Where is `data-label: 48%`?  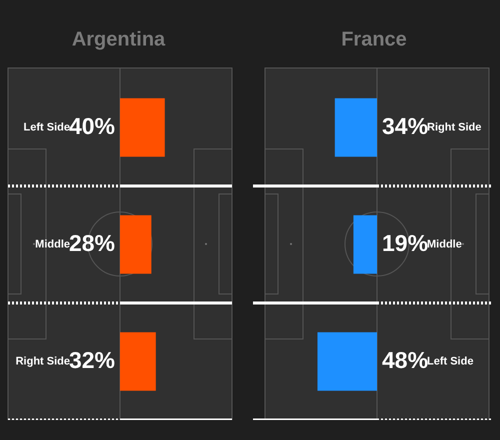 data-label: 48% is located at coordinates (405, 359).